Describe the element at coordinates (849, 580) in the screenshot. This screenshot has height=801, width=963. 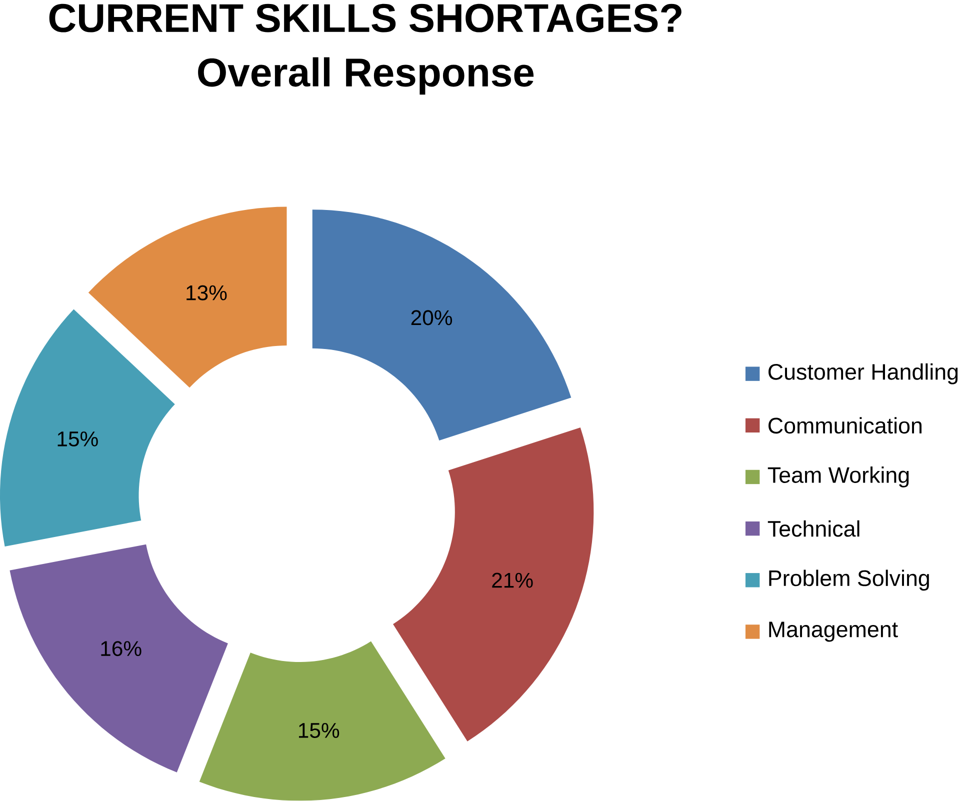
I see `legend-label: Problem Solving` at that location.